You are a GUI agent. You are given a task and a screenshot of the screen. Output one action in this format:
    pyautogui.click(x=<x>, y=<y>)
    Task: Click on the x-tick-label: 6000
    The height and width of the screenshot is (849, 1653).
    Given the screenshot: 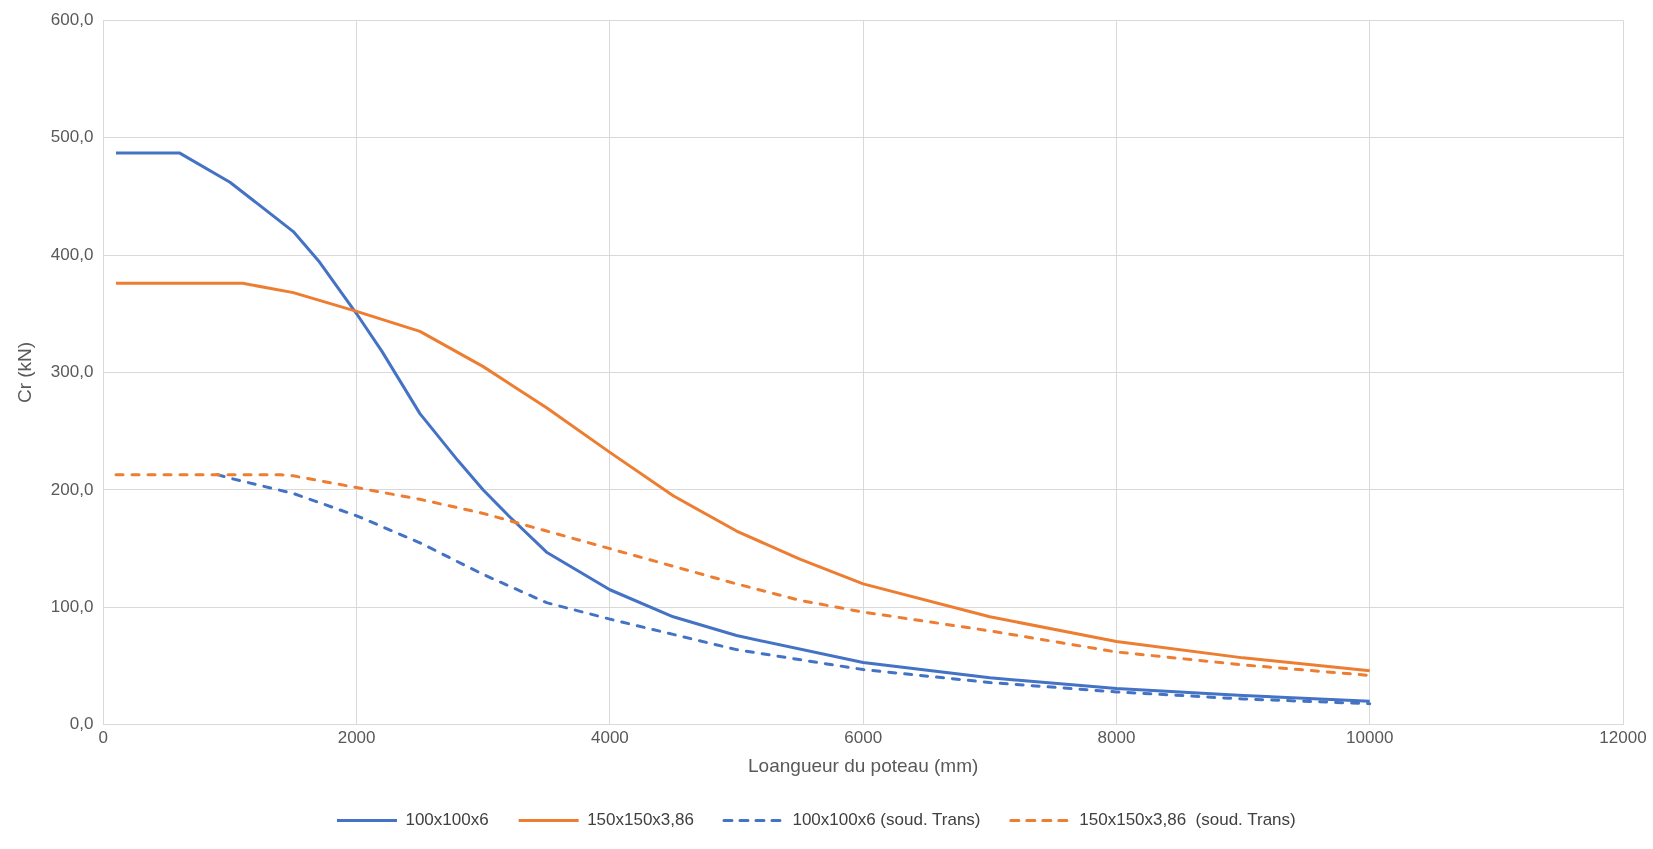 What is the action you would take?
    pyautogui.click(x=863, y=737)
    